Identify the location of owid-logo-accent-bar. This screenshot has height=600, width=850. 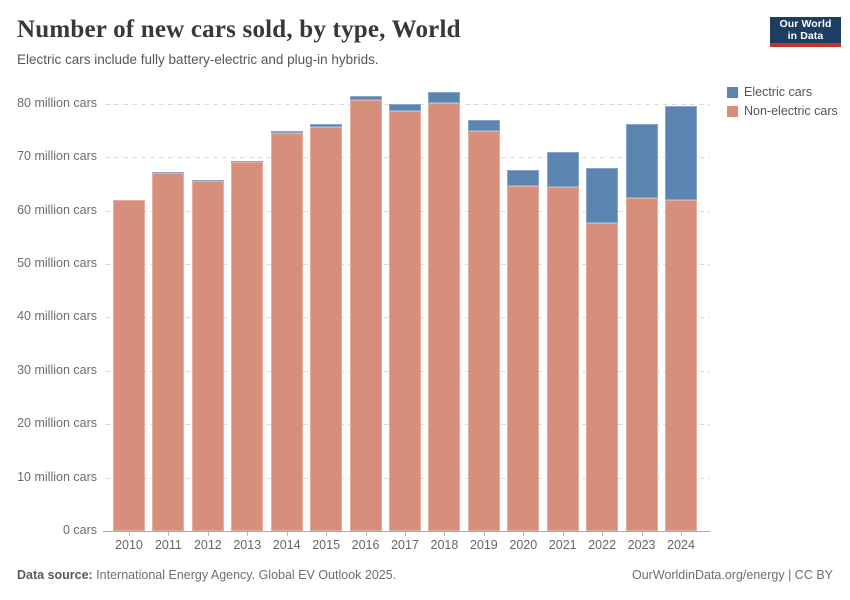
(805, 45).